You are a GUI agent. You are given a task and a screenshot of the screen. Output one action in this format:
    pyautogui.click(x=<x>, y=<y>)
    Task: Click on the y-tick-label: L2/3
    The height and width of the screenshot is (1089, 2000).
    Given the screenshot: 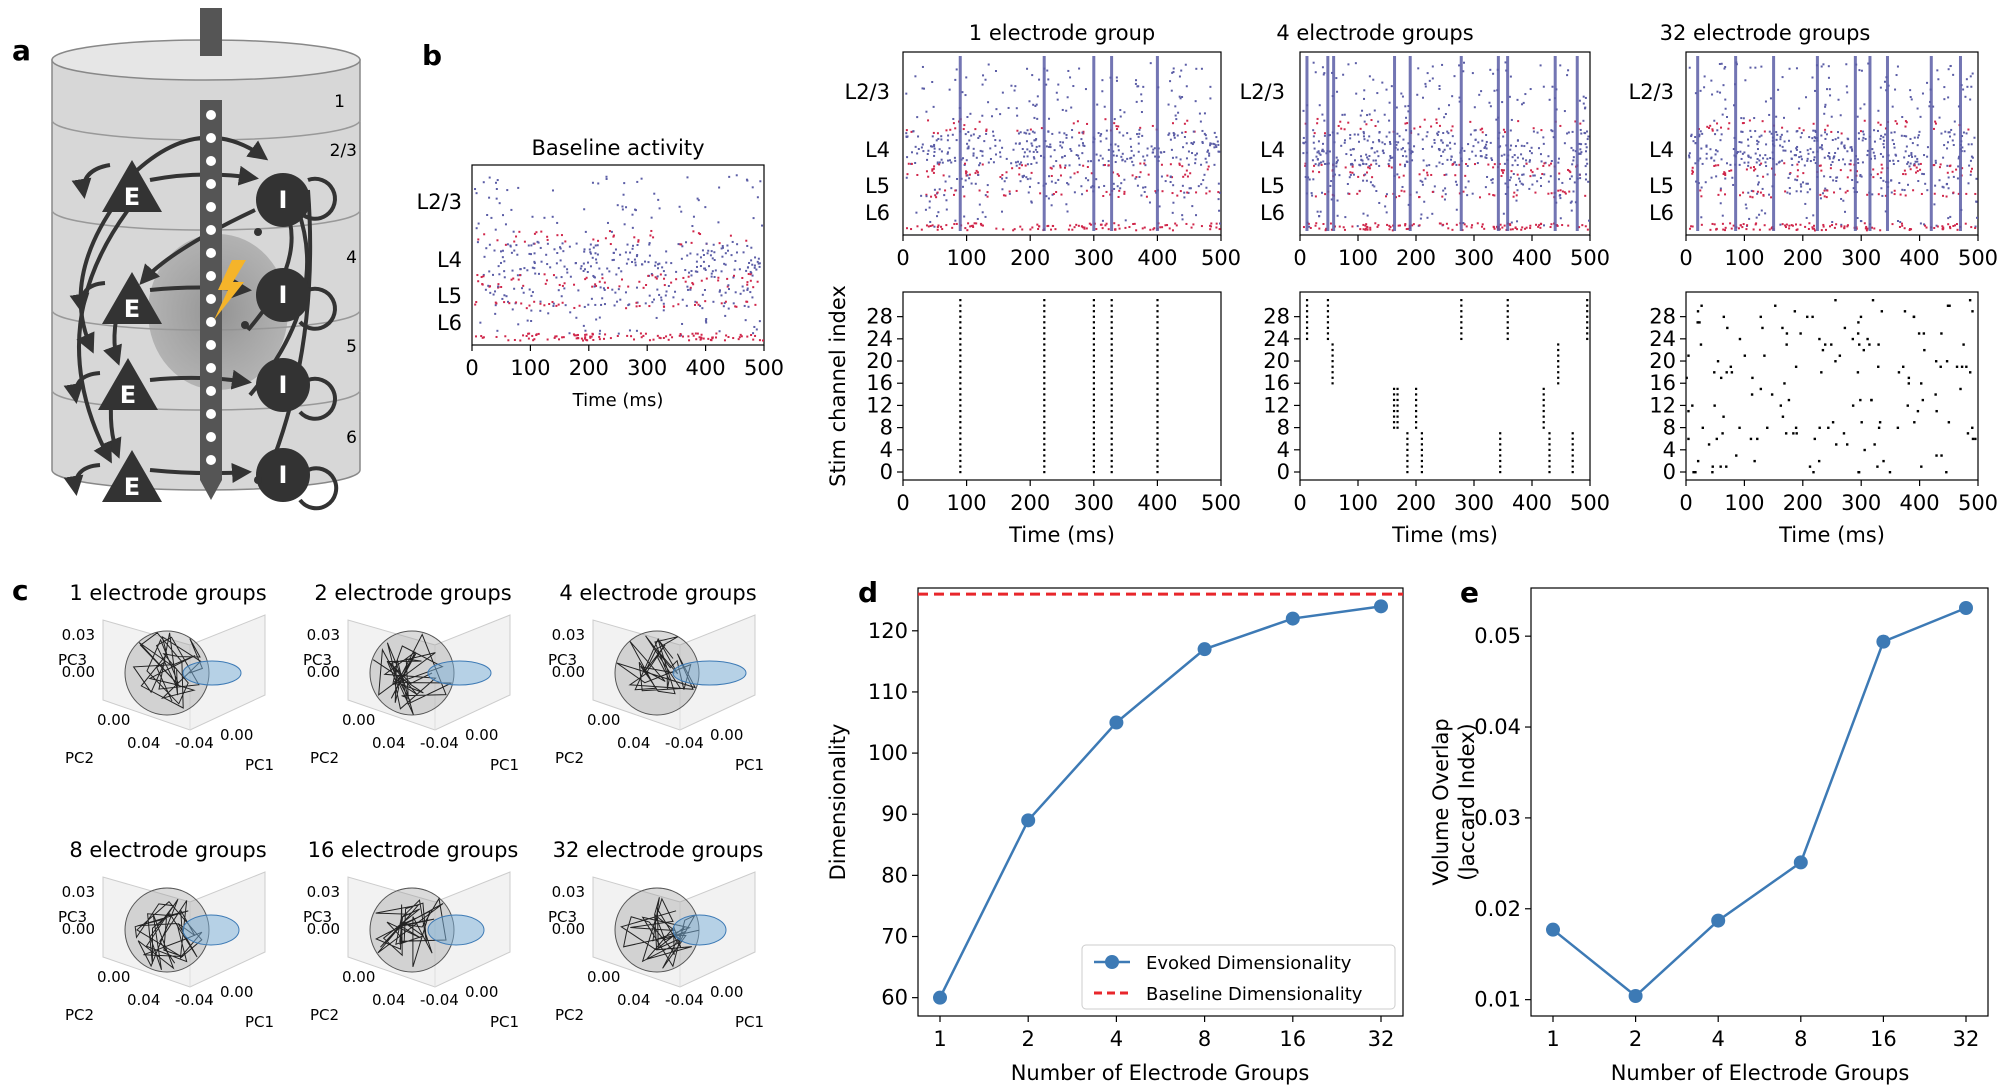 What is the action you would take?
    pyautogui.click(x=1652, y=92)
    